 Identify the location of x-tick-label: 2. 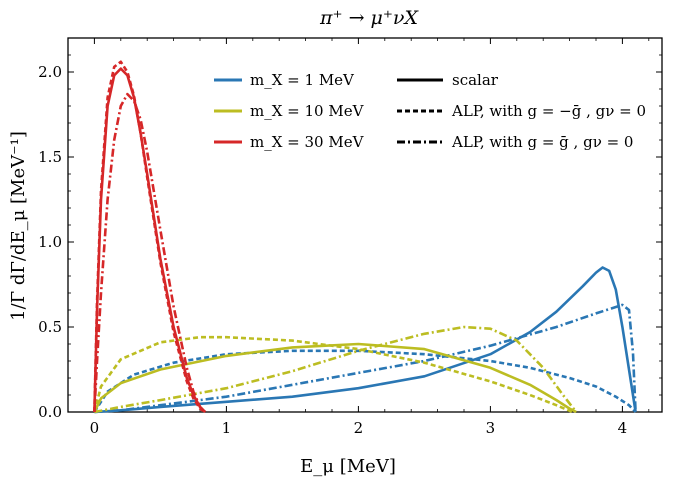
(359, 428).